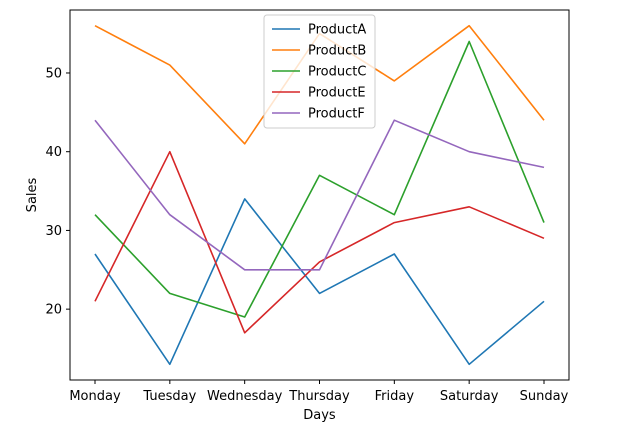 This screenshot has height=431, width=622. What do you see at coordinates (245, 396) in the screenshot?
I see `x-tick-label: Wednesday` at bounding box center [245, 396].